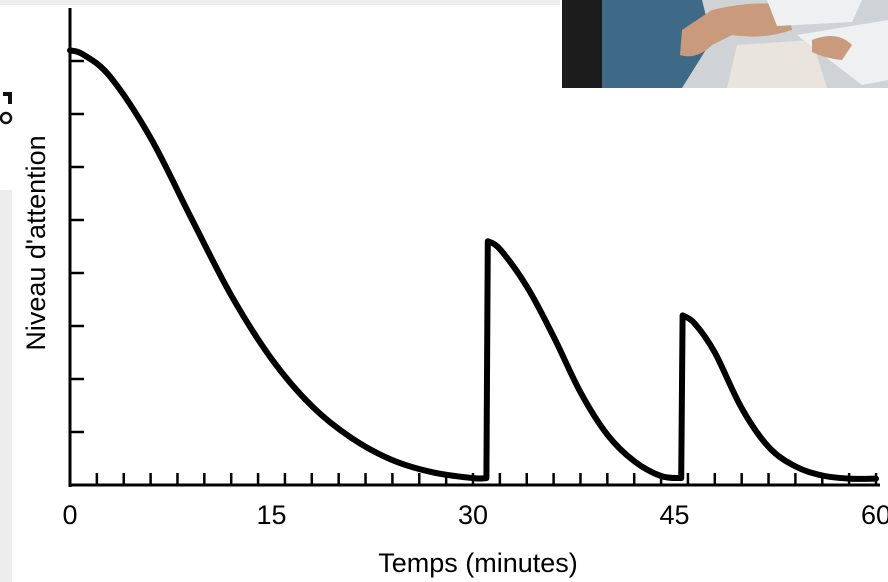  I want to click on x-tick-label: 0, so click(69, 515).